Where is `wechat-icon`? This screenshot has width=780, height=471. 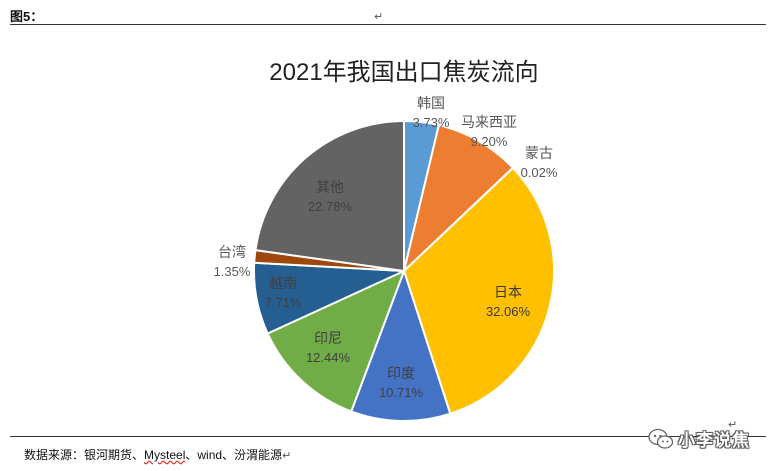
wechat-icon is located at coordinates (661, 438).